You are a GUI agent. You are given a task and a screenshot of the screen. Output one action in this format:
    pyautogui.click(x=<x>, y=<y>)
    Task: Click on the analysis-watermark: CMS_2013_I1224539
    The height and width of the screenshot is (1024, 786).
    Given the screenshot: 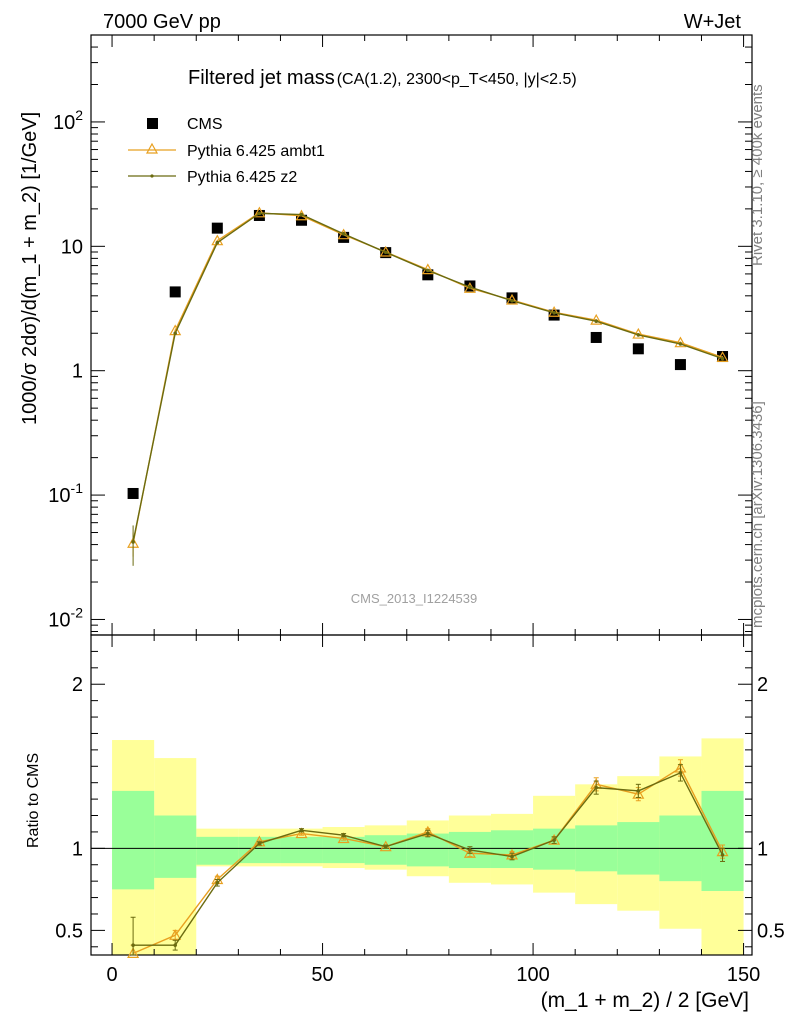 What is the action you would take?
    pyautogui.click(x=414, y=598)
    